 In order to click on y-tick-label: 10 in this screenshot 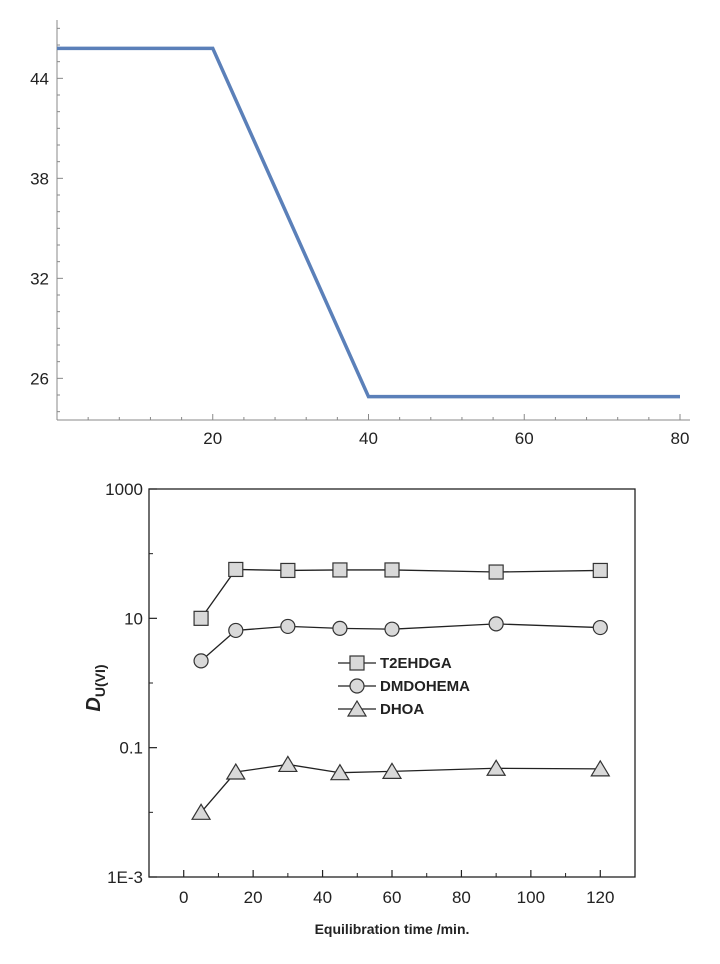, I will do `click(133, 618)`.